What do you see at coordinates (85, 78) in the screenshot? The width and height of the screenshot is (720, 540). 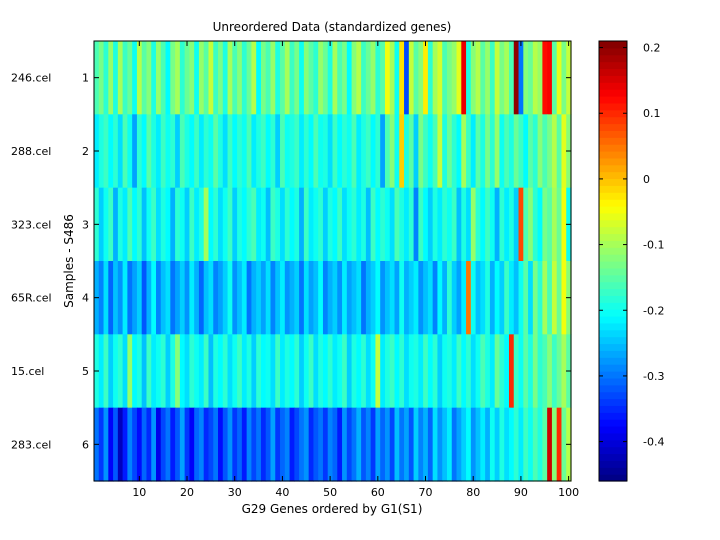 I see `row-index-label: 1` at bounding box center [85, 78].